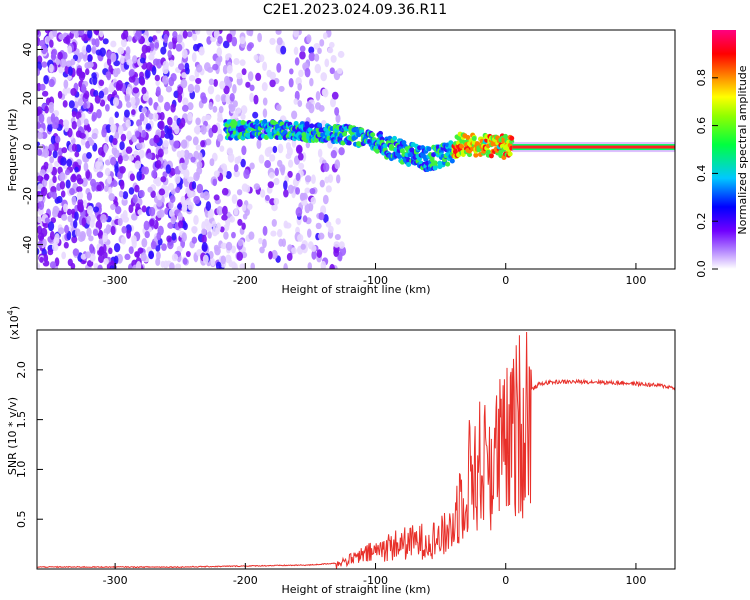 This screenshot has height=600, width=750. What do you see at coordinates (355, 10) in the screenshot?
I see `figure-title: C2E1.2023.024.09.36.R11` at bounding box center [355, 10].